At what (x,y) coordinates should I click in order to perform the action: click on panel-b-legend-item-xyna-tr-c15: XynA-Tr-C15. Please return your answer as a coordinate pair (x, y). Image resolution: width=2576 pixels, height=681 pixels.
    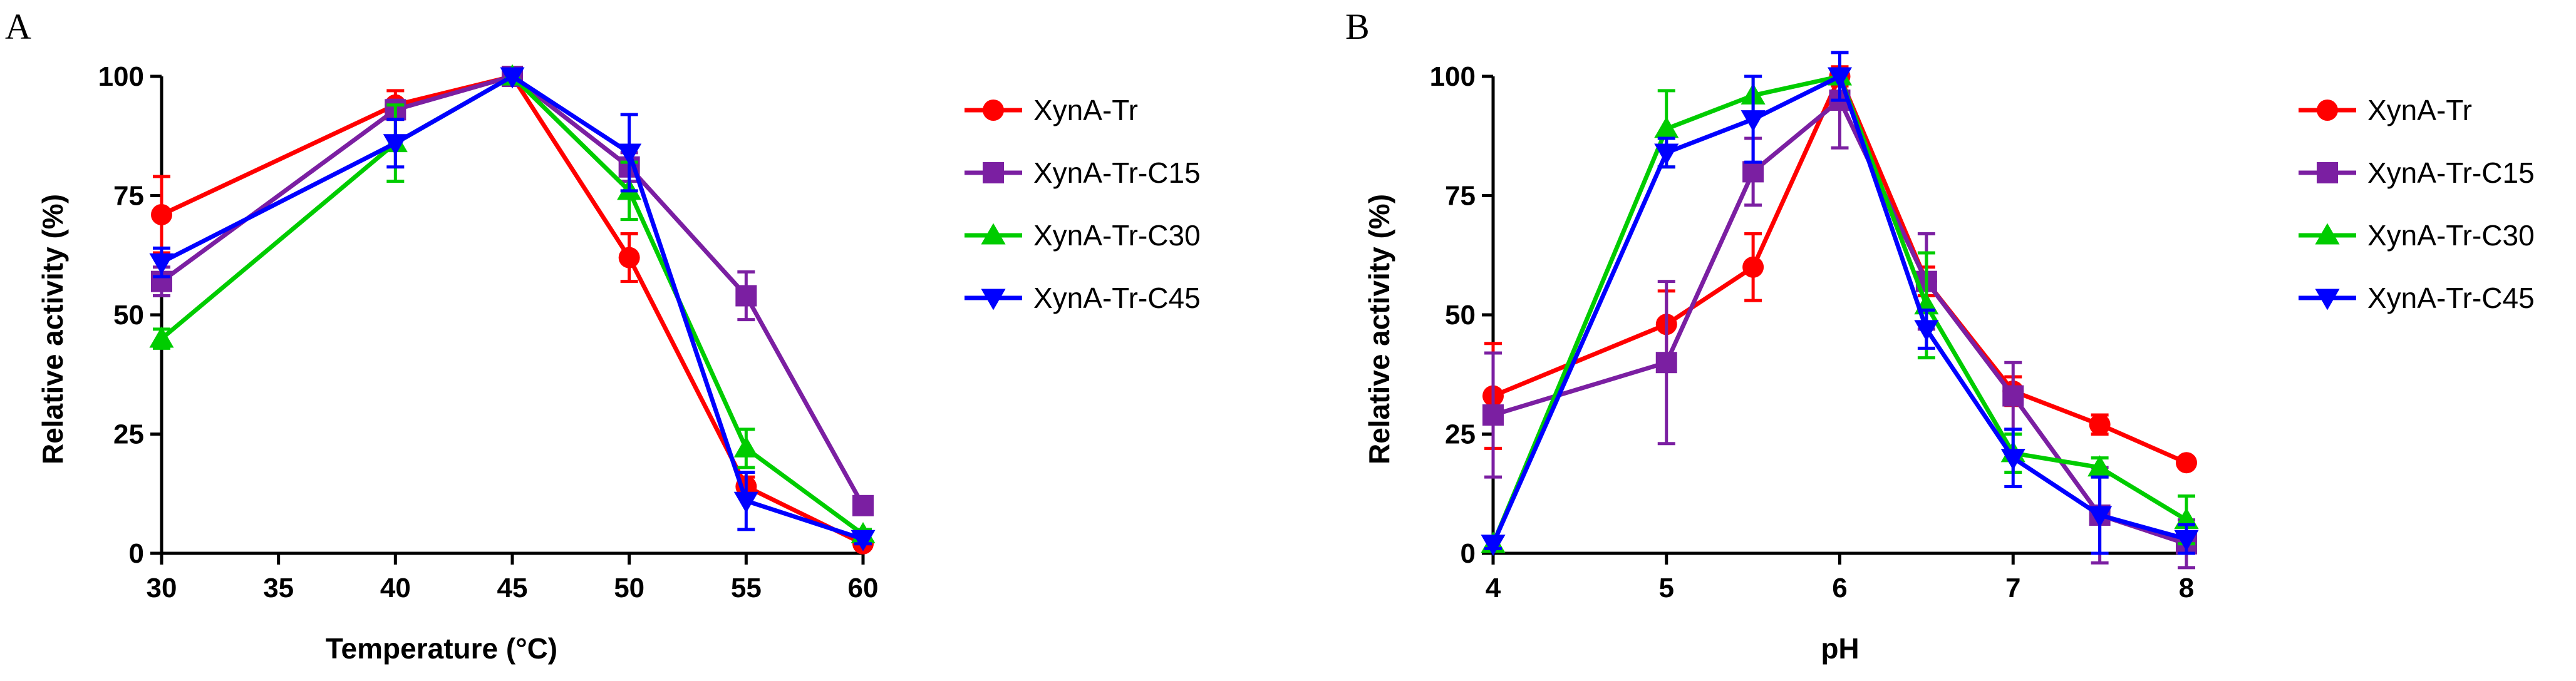
    Looking at the image, I should click on (2417, 173).